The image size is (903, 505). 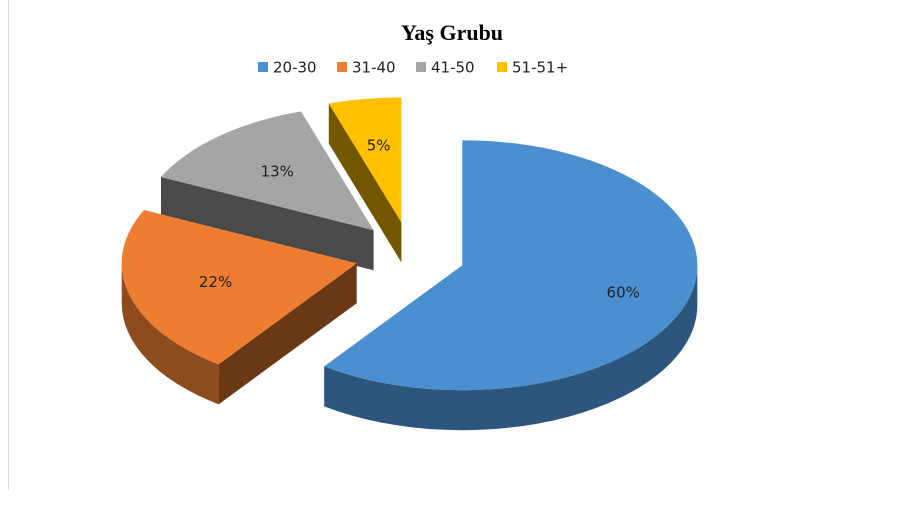 What do you see at coordinates (215, 282) in the screenshot?
I see `slice-label: 22%` at bounding box center [215, 282].